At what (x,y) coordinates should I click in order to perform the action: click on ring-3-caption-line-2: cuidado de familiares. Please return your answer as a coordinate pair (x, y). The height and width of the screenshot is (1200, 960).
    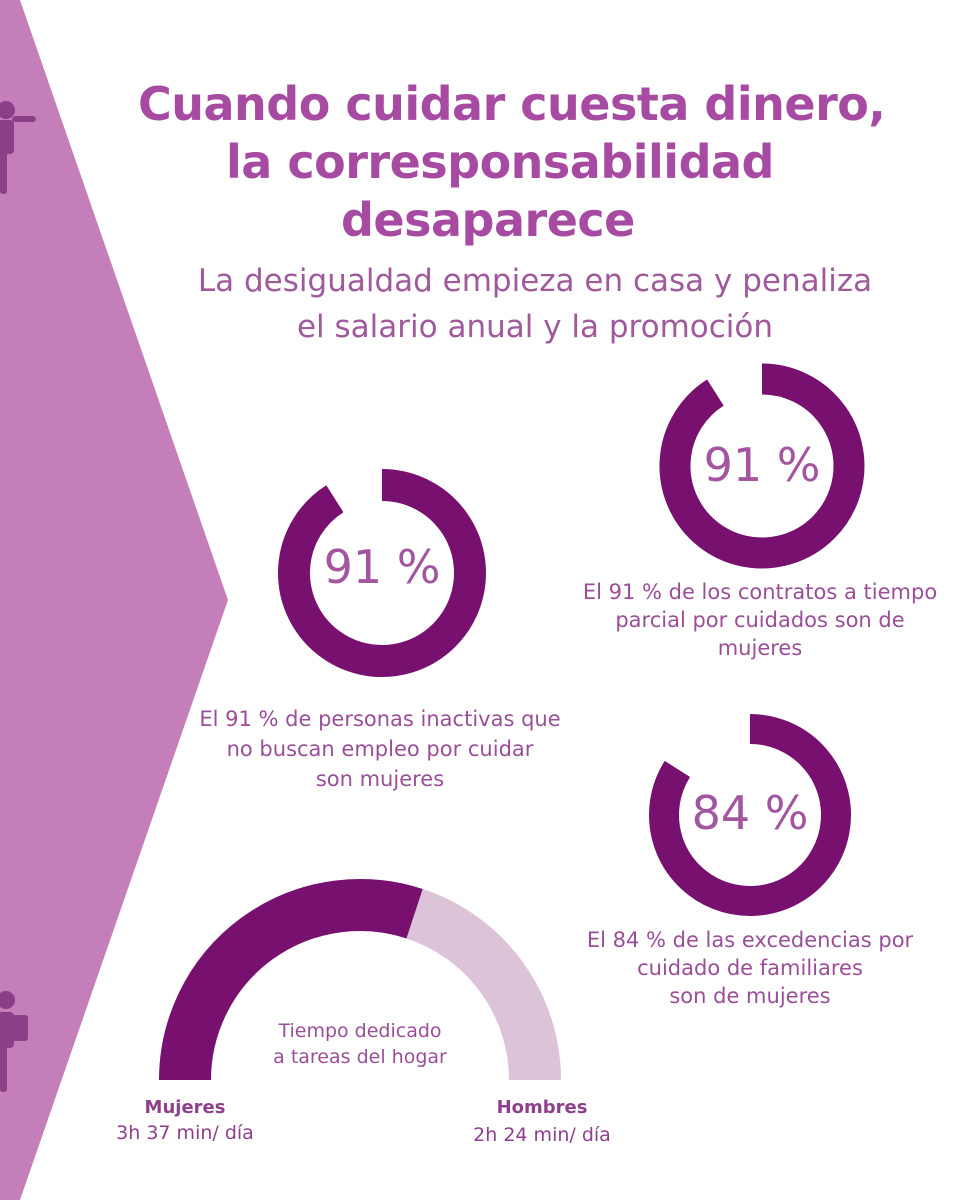
    Looking at the image, I should click on (750, 968).